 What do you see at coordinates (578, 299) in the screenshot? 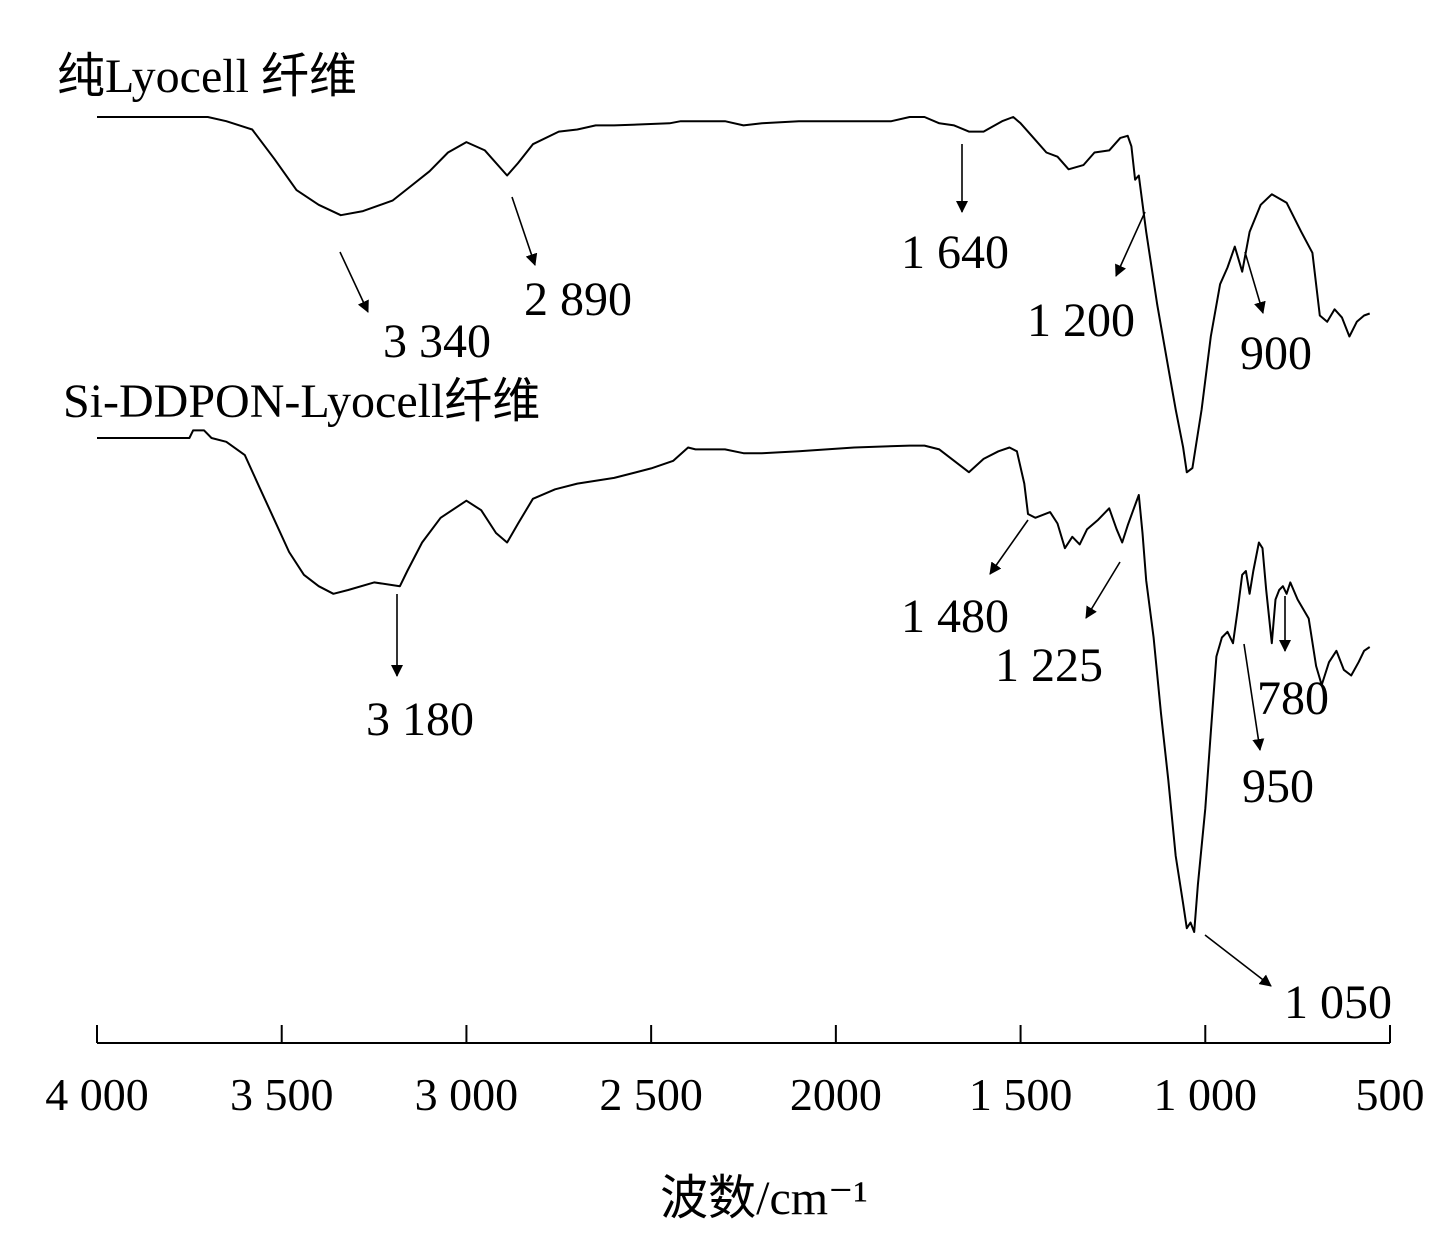
I see `annotation-label-1: 2 890` at bounding box center [578, 299].